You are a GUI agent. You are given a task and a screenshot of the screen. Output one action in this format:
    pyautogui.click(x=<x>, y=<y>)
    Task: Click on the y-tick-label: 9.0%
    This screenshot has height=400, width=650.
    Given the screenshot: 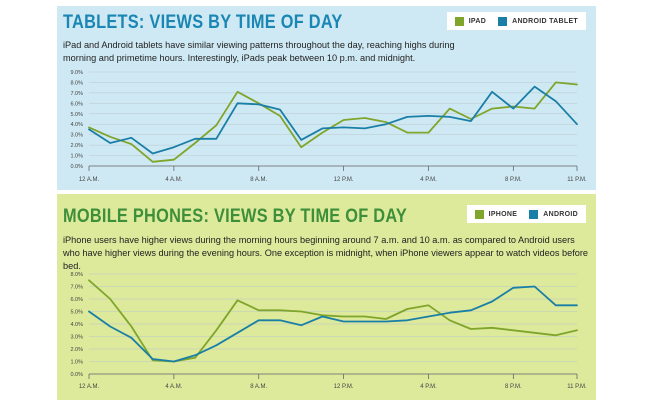 What is the action you would take?
    pyautogui.click(x=76, y=73)
    